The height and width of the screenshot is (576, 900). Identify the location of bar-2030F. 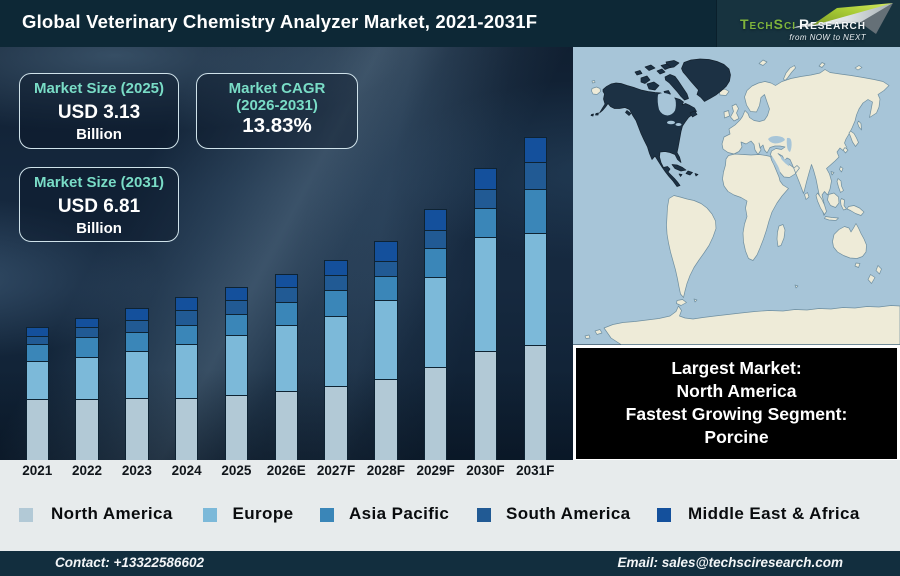
(485, 313).